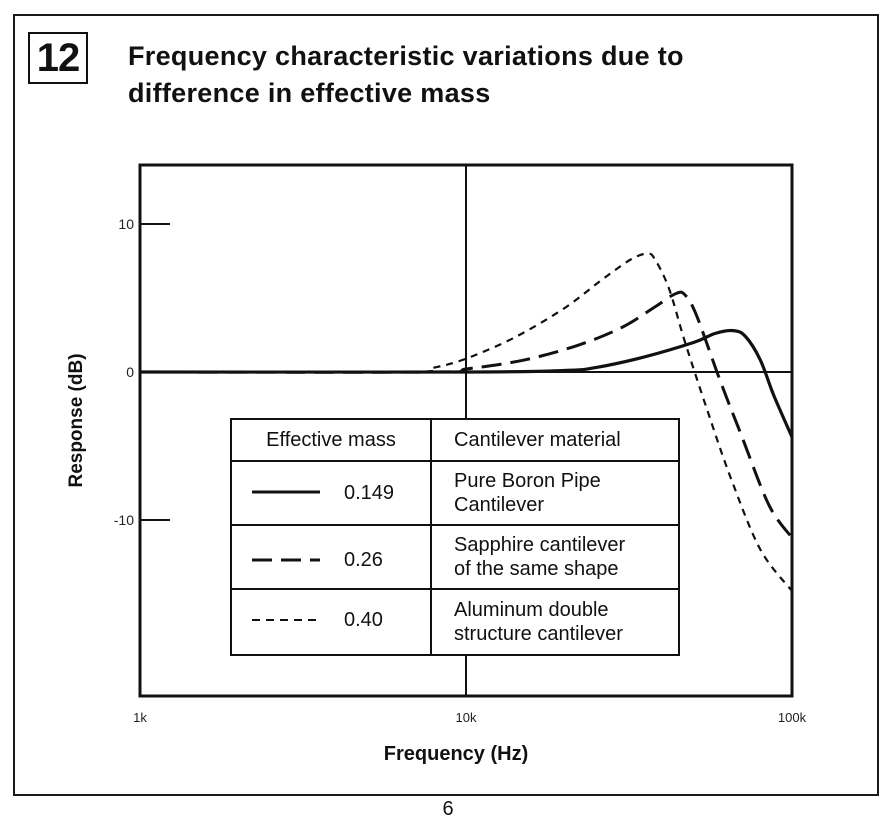 This screenshot has height=828, width=896. What do you see at coordinates (555, 557) in the screenshot?
I see `legend-cell-material: Sapphire cantilever of the same shape` at bounding box center [555, 557].